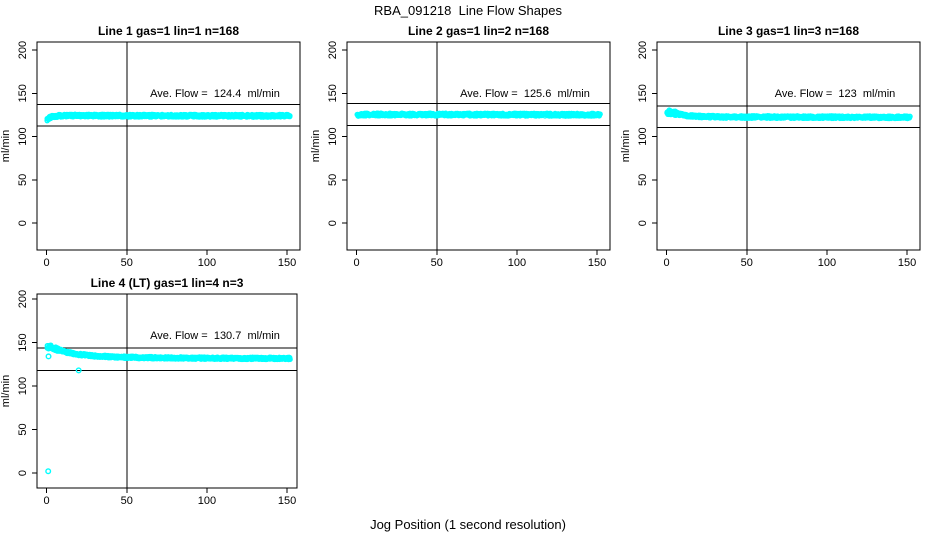 Image resolution: width=936 pixels, height=540 pixels. I want to click on panel2-y-axis-label: ml/min, so click(316, 146).